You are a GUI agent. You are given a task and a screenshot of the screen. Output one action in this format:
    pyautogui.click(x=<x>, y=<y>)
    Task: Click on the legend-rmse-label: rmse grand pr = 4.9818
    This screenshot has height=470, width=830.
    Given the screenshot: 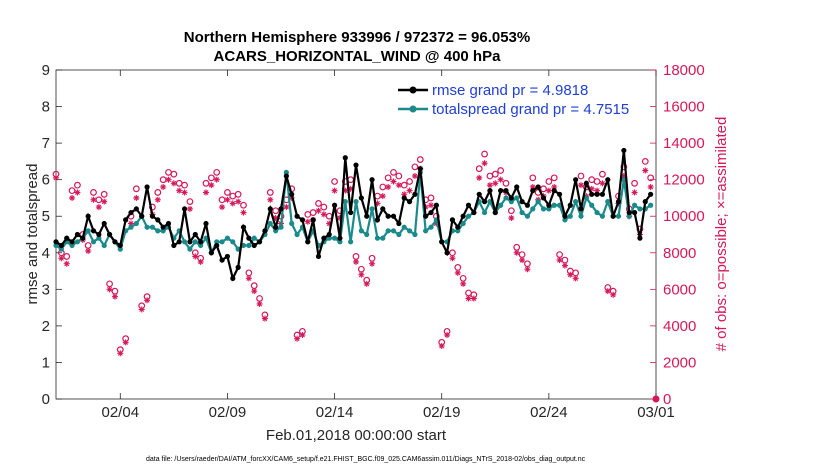 What is the action you would take?
    pyautogui.click(x=510, y=90)
    